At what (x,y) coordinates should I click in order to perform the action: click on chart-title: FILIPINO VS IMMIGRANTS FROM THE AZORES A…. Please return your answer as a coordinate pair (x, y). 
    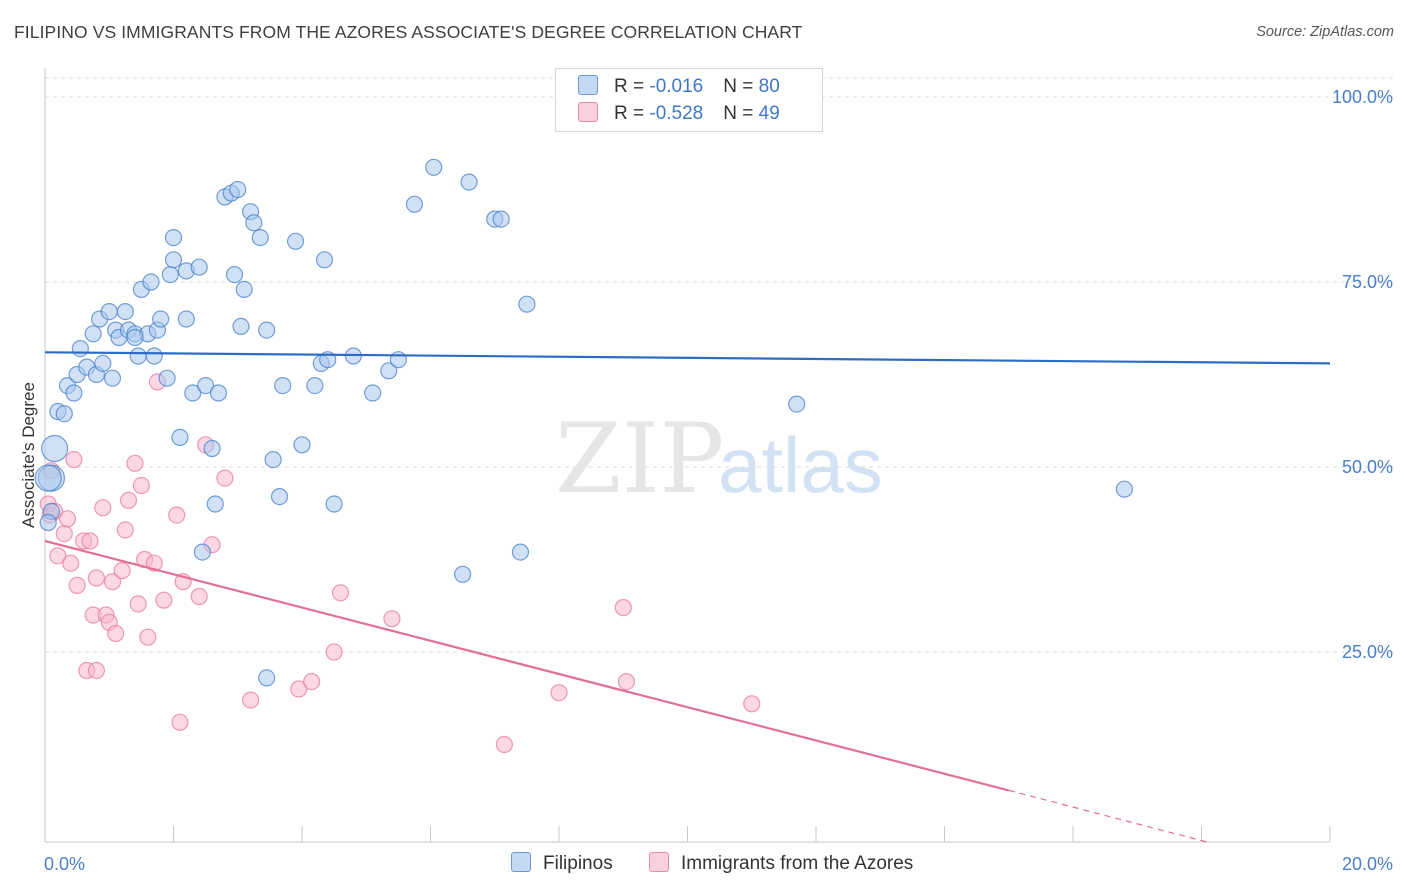
    Looking at the image, I should click on (408, 32).